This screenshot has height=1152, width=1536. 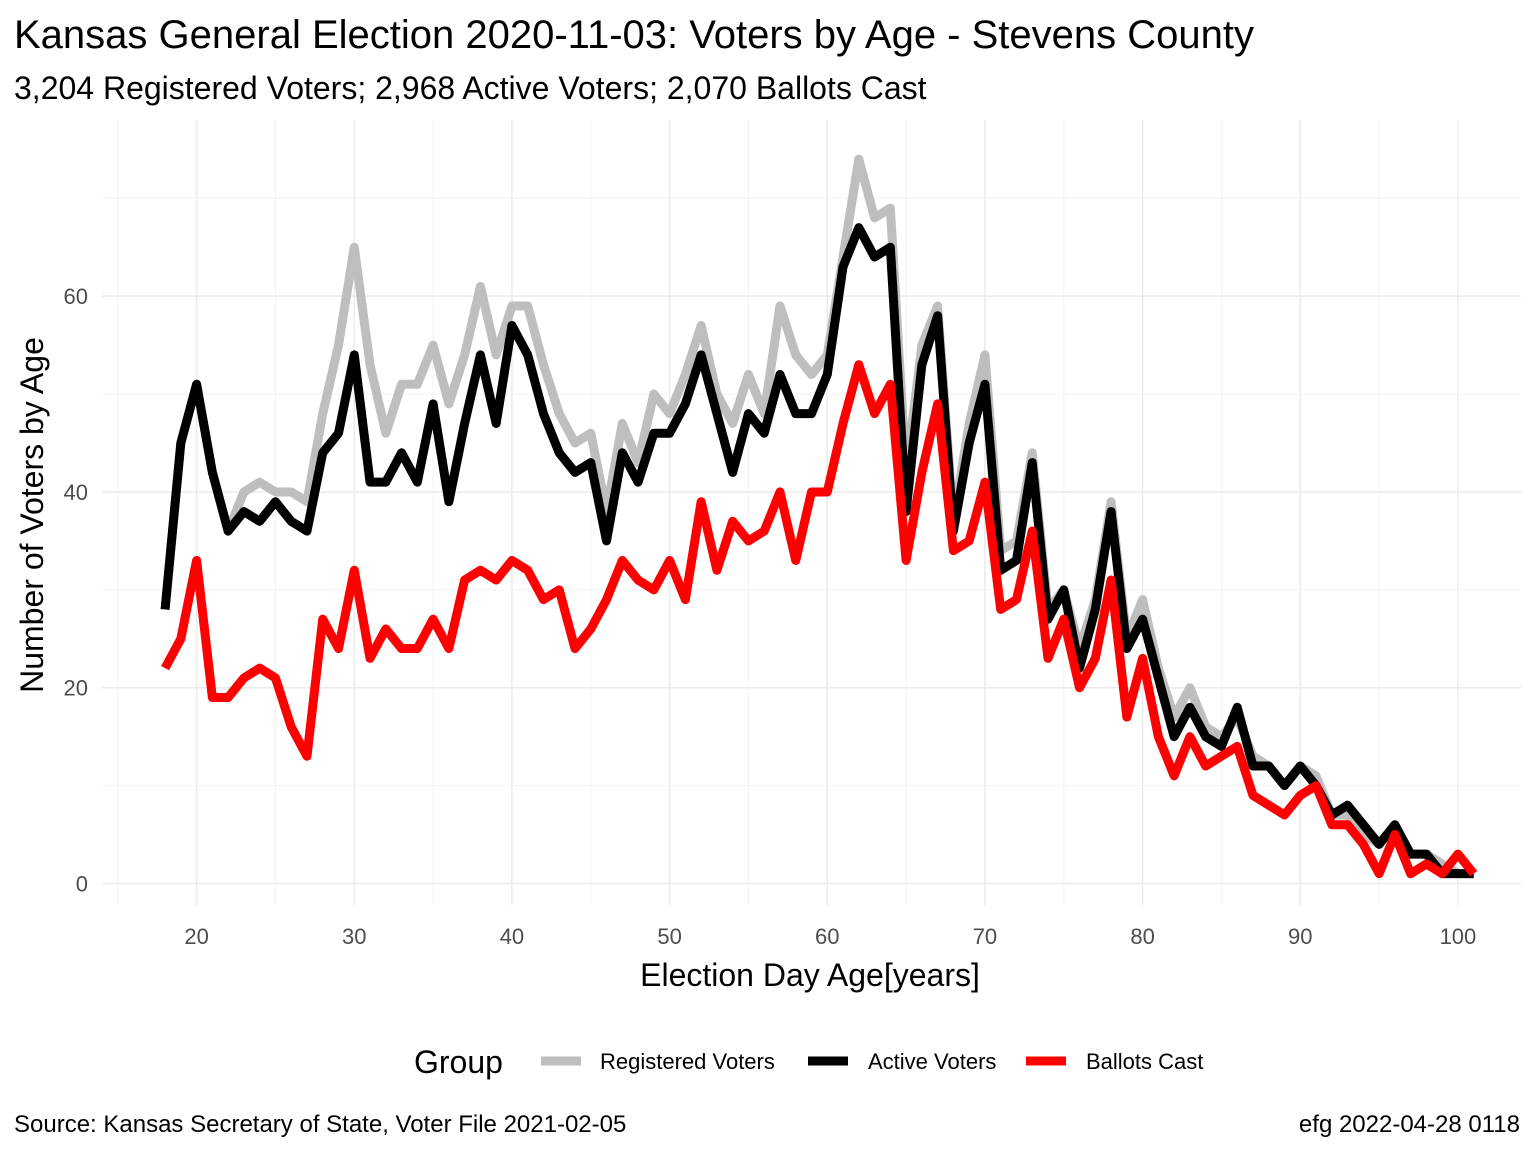 I want to click on x-tick-label: 90, so click(x=1300, y=936).